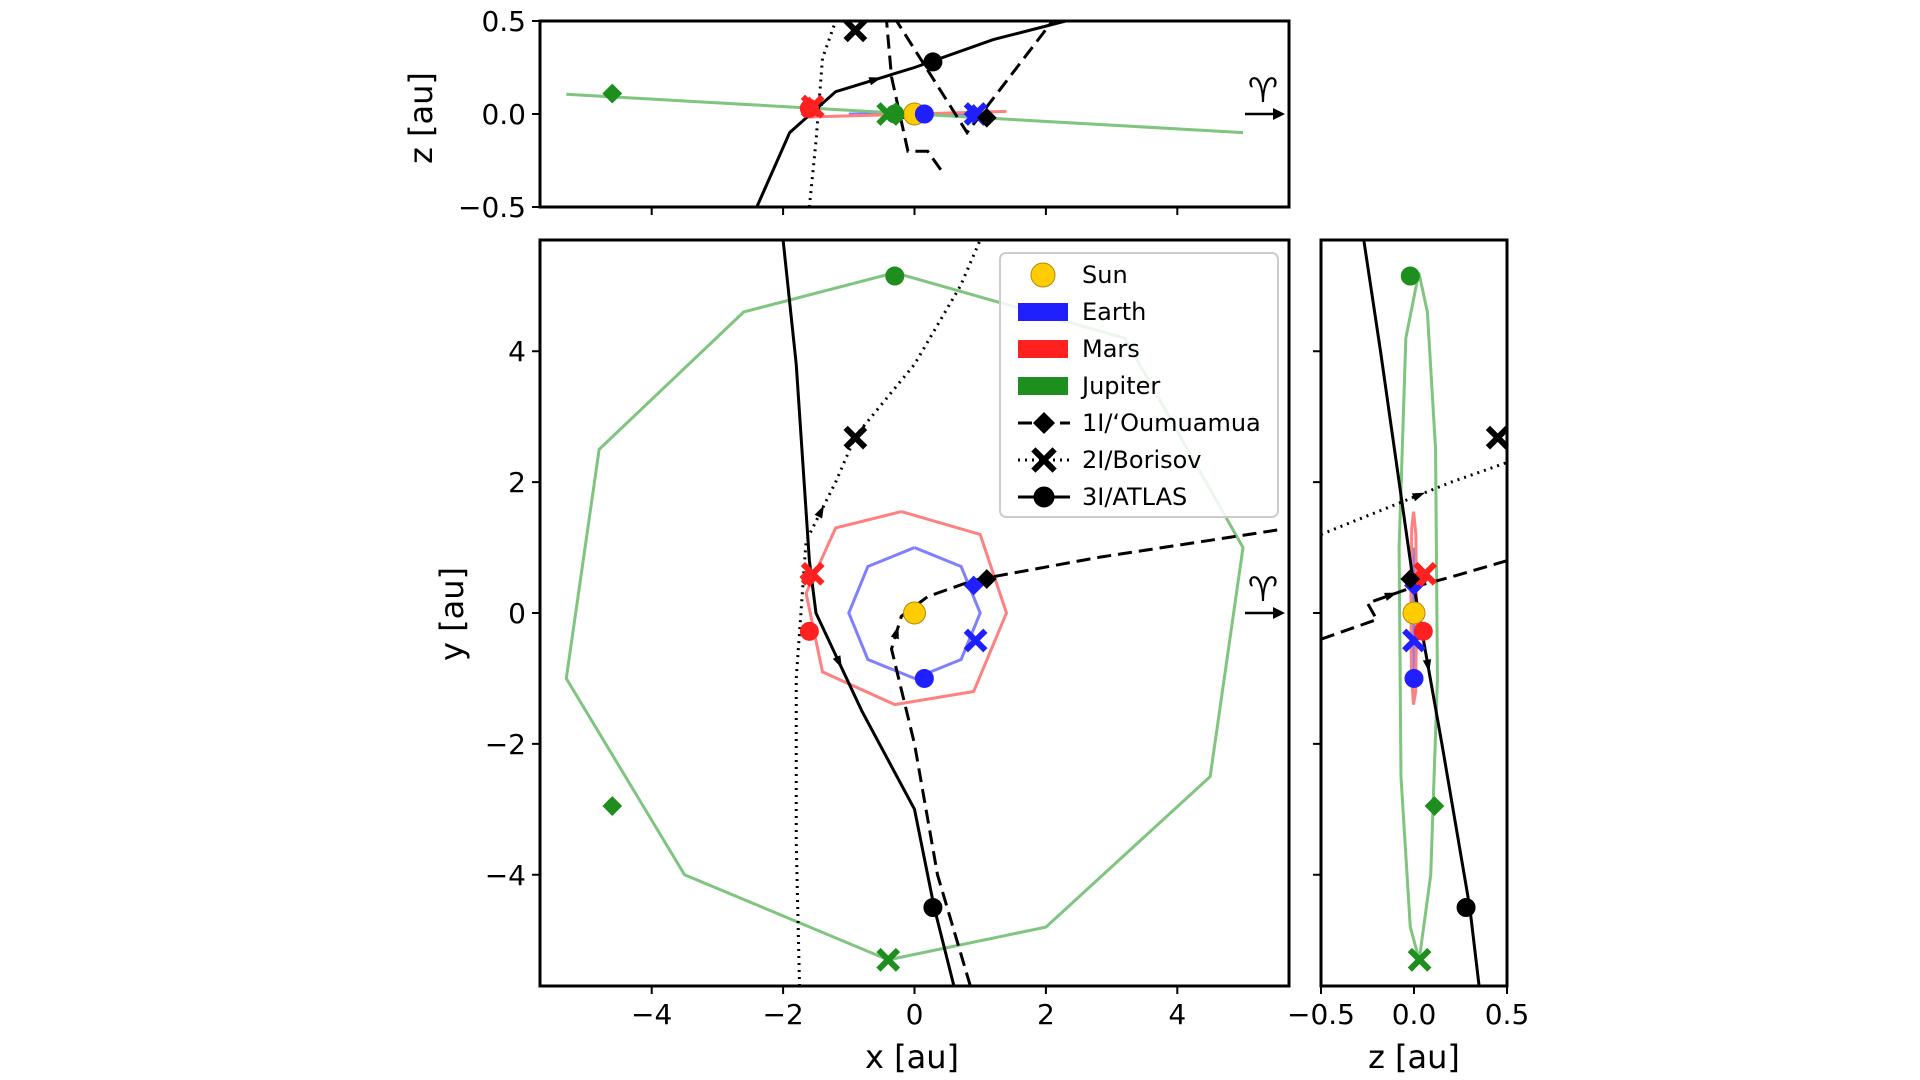 This screenshot has height=1080, width=1920. What do you see at coordinates (1134, 497) in the screenshot?
I see `legend-label: 3I/ATLAS` at bounding box center [1134, 497].